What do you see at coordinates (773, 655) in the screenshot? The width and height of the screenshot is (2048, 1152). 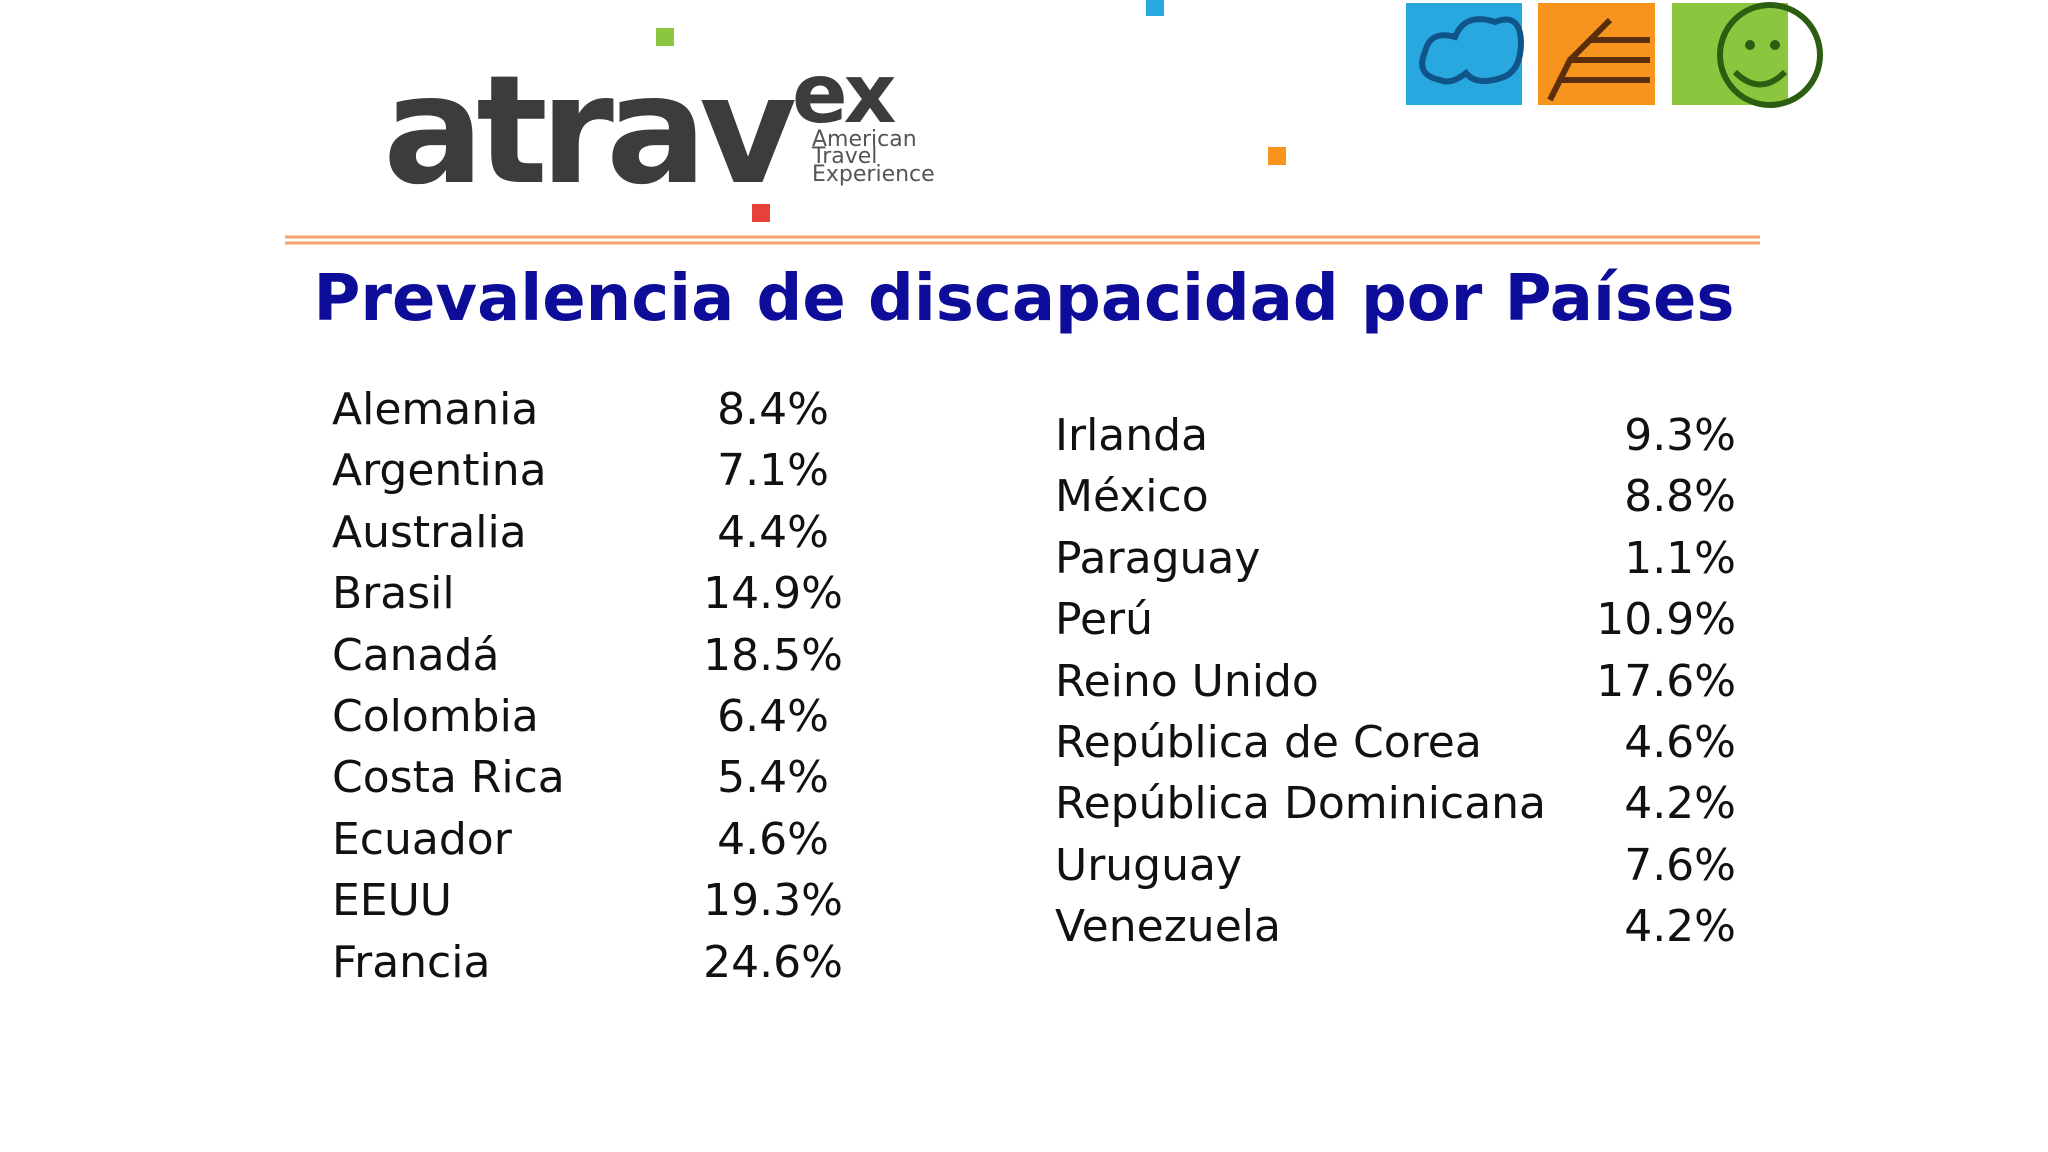 I see `country-value: 18.5%` at bounding box center [773, 655].